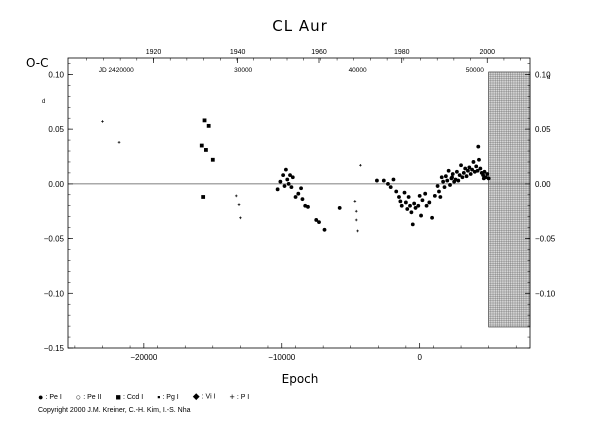  Describe the element at coordinates (243, 70) in the screenshot. I see `jd-label: 30000` at that location.